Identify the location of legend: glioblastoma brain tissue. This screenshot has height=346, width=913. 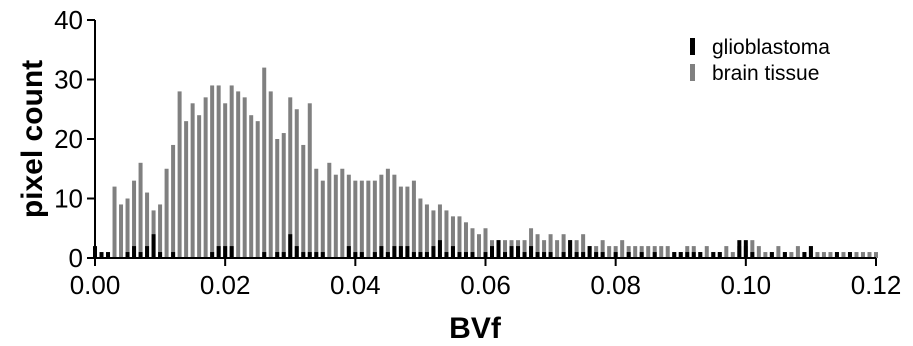
(760, 60).